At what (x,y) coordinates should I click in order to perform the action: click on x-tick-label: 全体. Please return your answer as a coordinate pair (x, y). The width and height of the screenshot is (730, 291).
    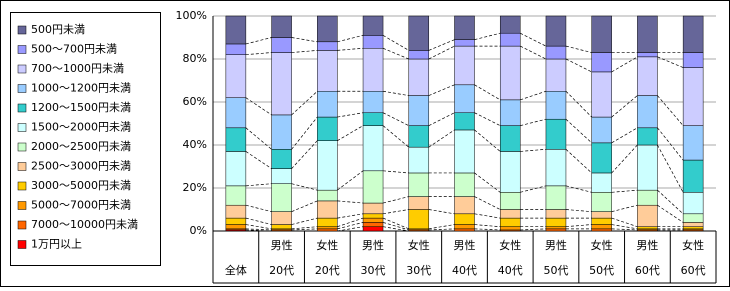
    Looking at the image, I should click on (236, 270).